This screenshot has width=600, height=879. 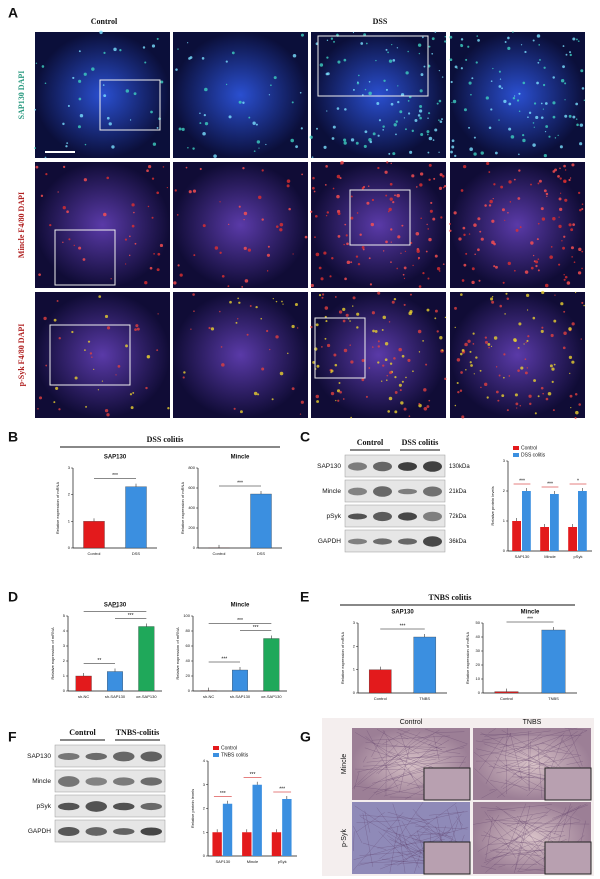 What do you see at coordinates (227, 829) in the screenshot?
I see `bar` at bounding box center [227, 829].